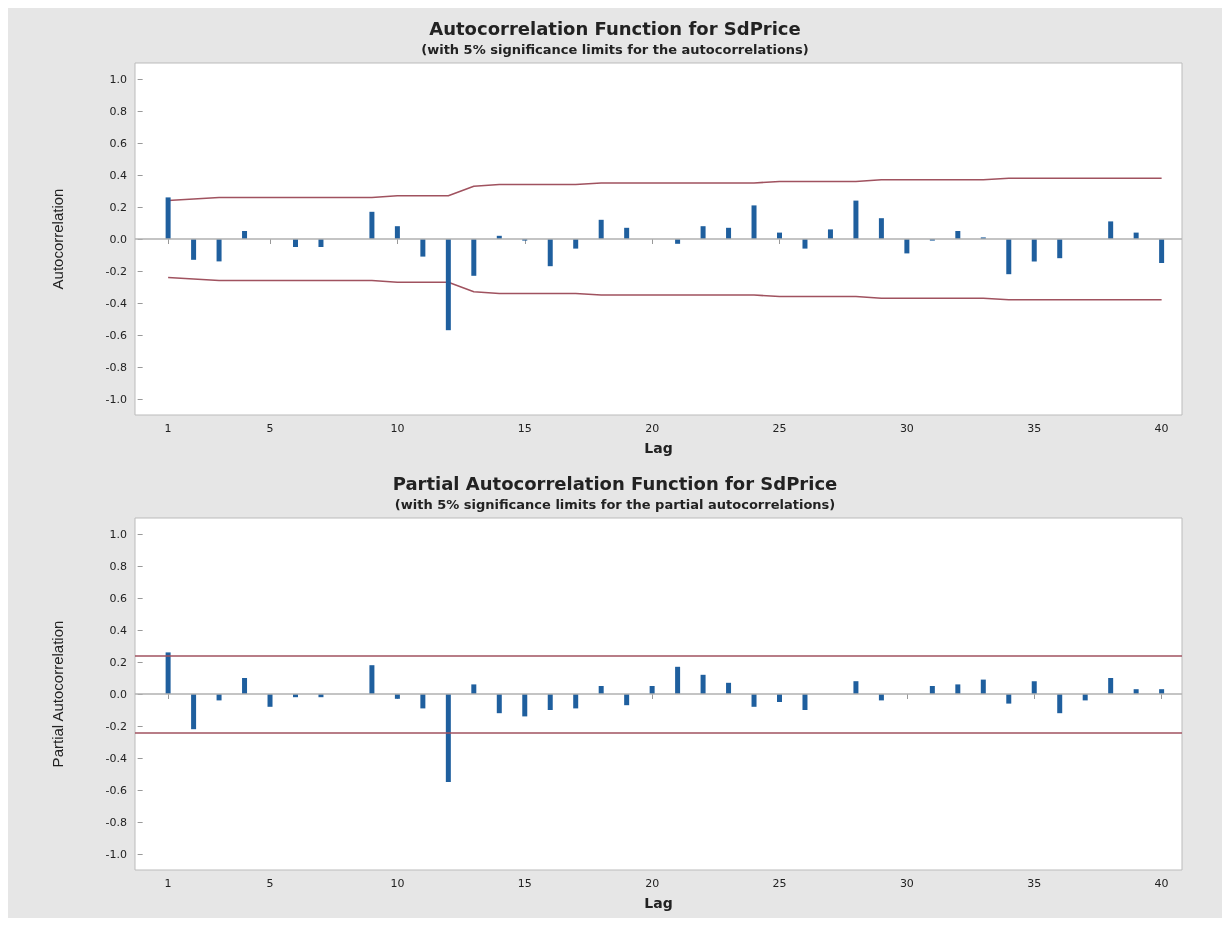 This screenshot has width=1230, height=935. I want to click on line-series, so click(665, 288).